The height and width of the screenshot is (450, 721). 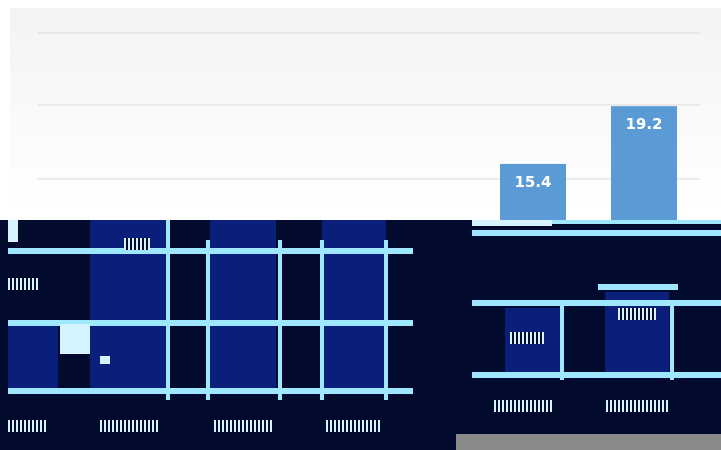 What do you see at coordinates (588, 153) in the screenshot?
I see `data-label-layer: 15.4 19.2` at bounding box center [588, 153].